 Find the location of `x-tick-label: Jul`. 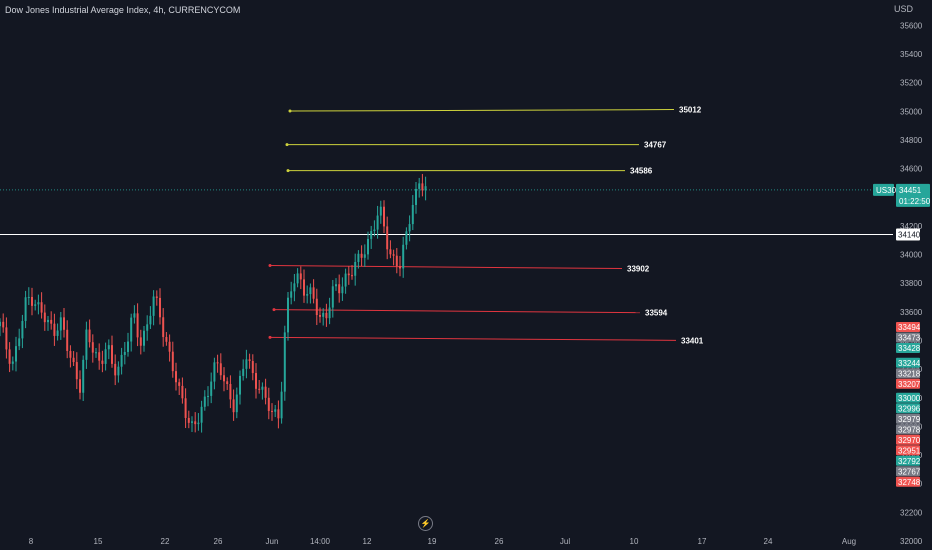

x-tick-label: Jul is located at coordinates (565, 541).